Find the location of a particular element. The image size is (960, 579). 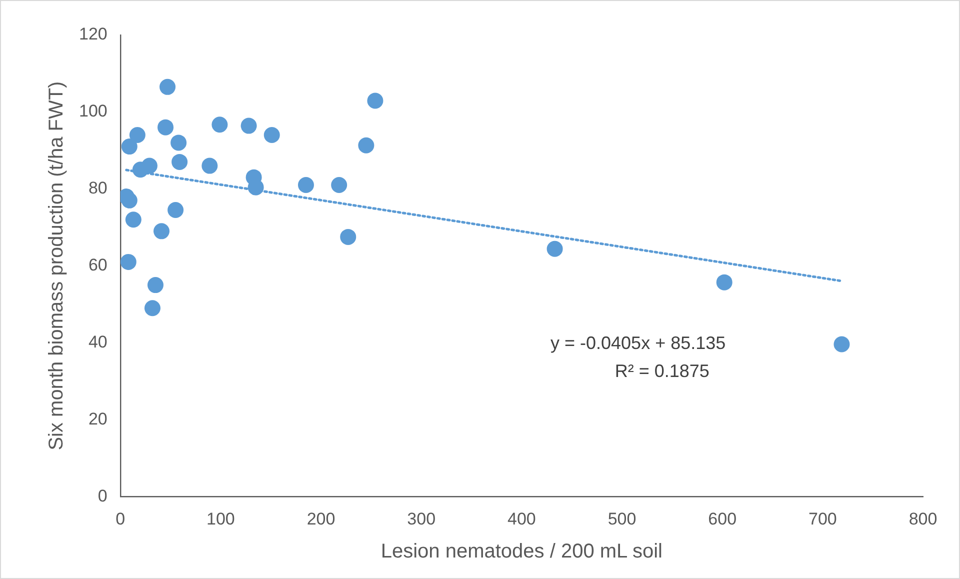

y-tick-label: 40 is located at coordinates (98, 342).